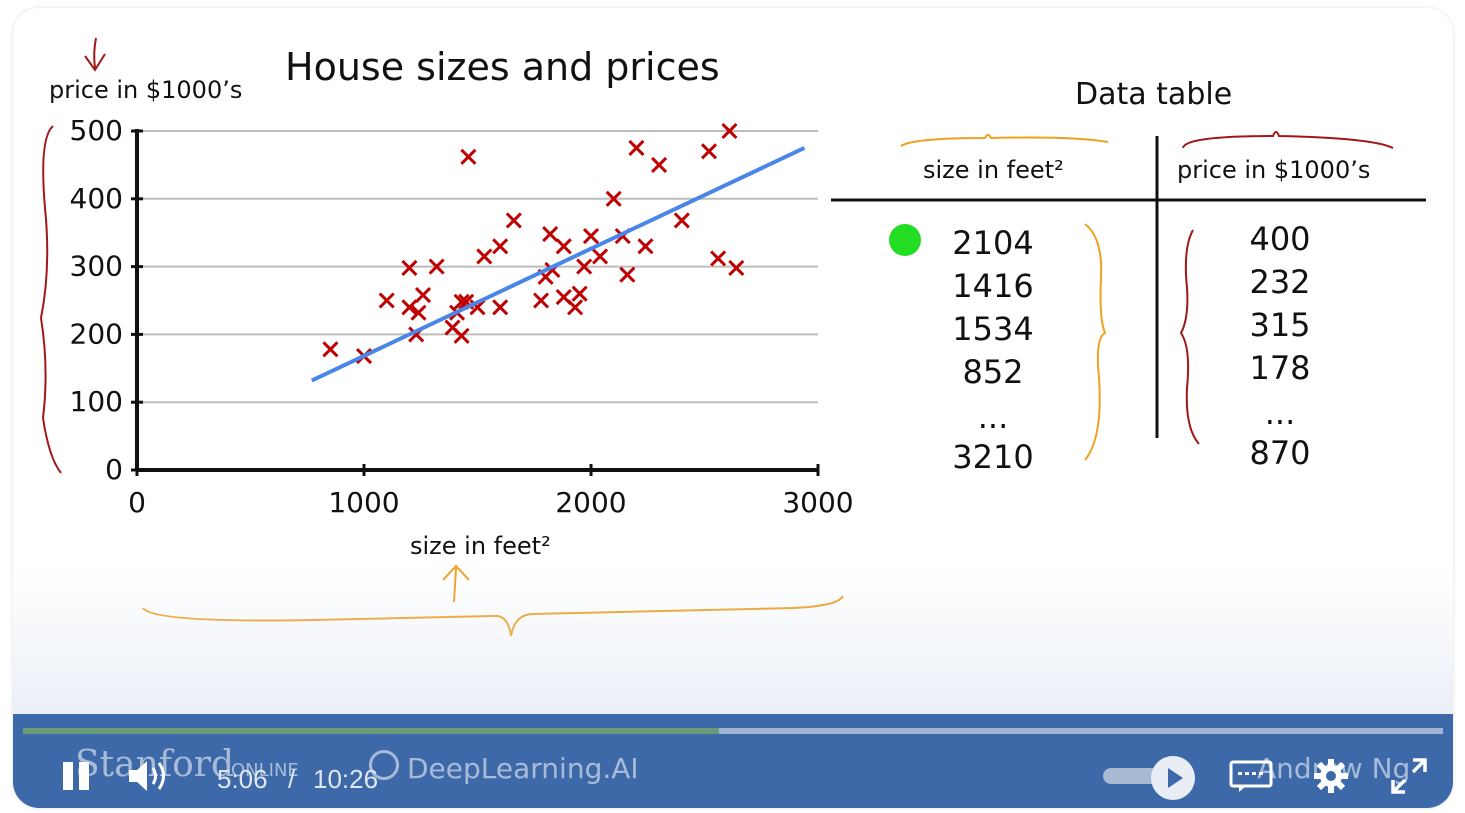 Image resolution: width=1465 pixels, height=813 pixels. Describe the element at coordinates (993, 170) in the screenshot. I see `table-col1-header: size in feet²` at that location.